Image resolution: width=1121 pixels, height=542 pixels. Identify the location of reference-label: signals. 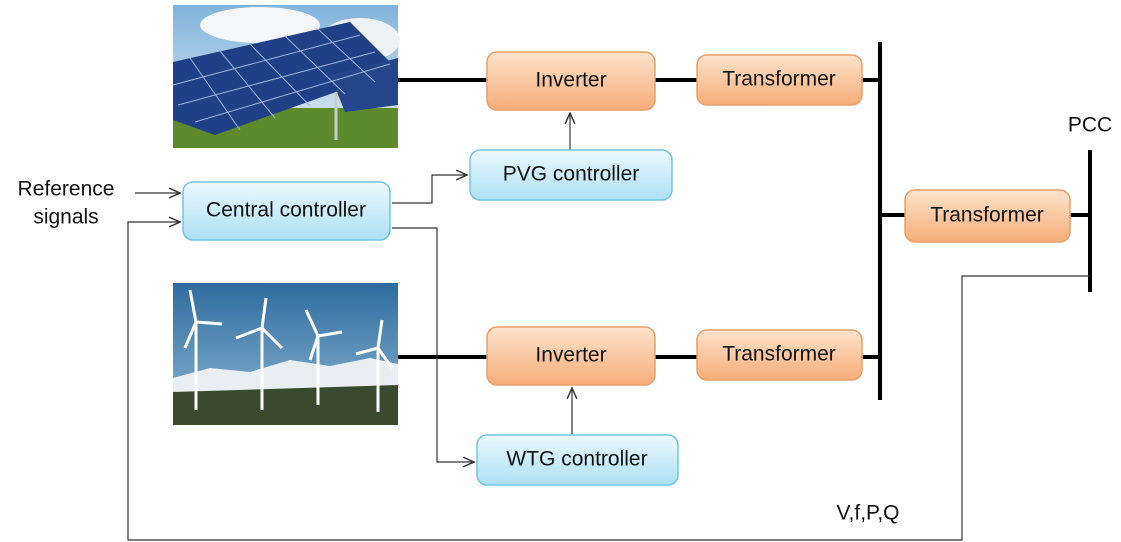
(65, 217).